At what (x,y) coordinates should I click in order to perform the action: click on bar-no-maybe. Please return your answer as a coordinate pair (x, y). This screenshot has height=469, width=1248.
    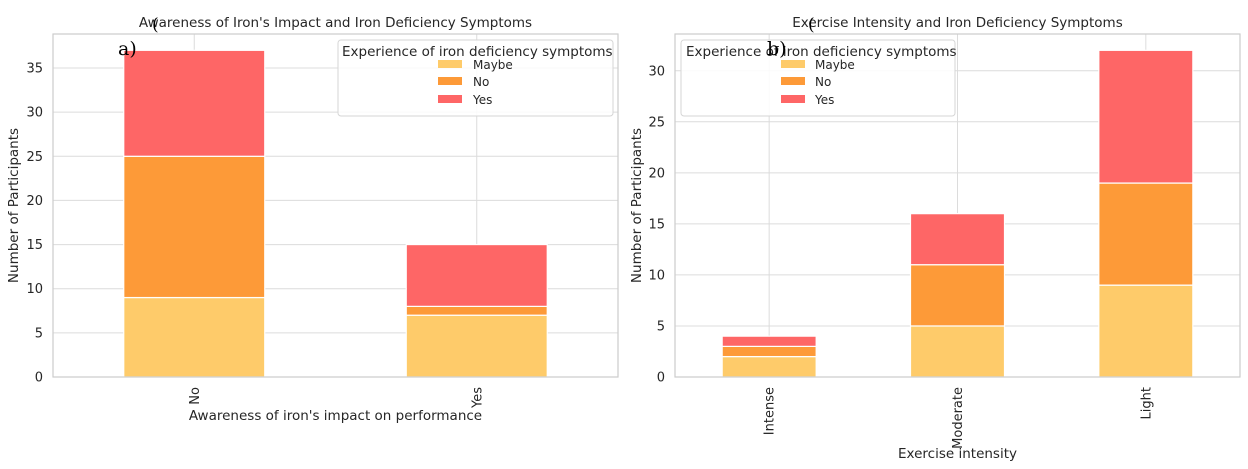
    Looking at the image, I should click on (194, 337).